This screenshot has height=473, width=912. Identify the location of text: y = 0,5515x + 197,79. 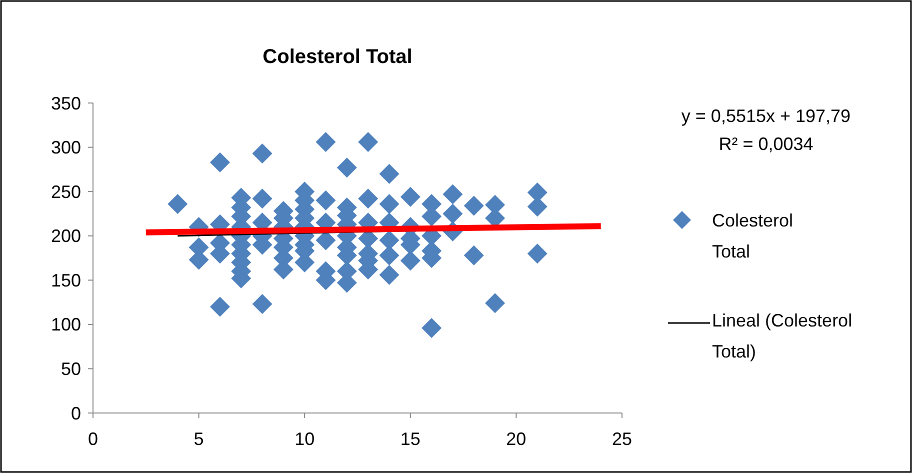
(766, 116).